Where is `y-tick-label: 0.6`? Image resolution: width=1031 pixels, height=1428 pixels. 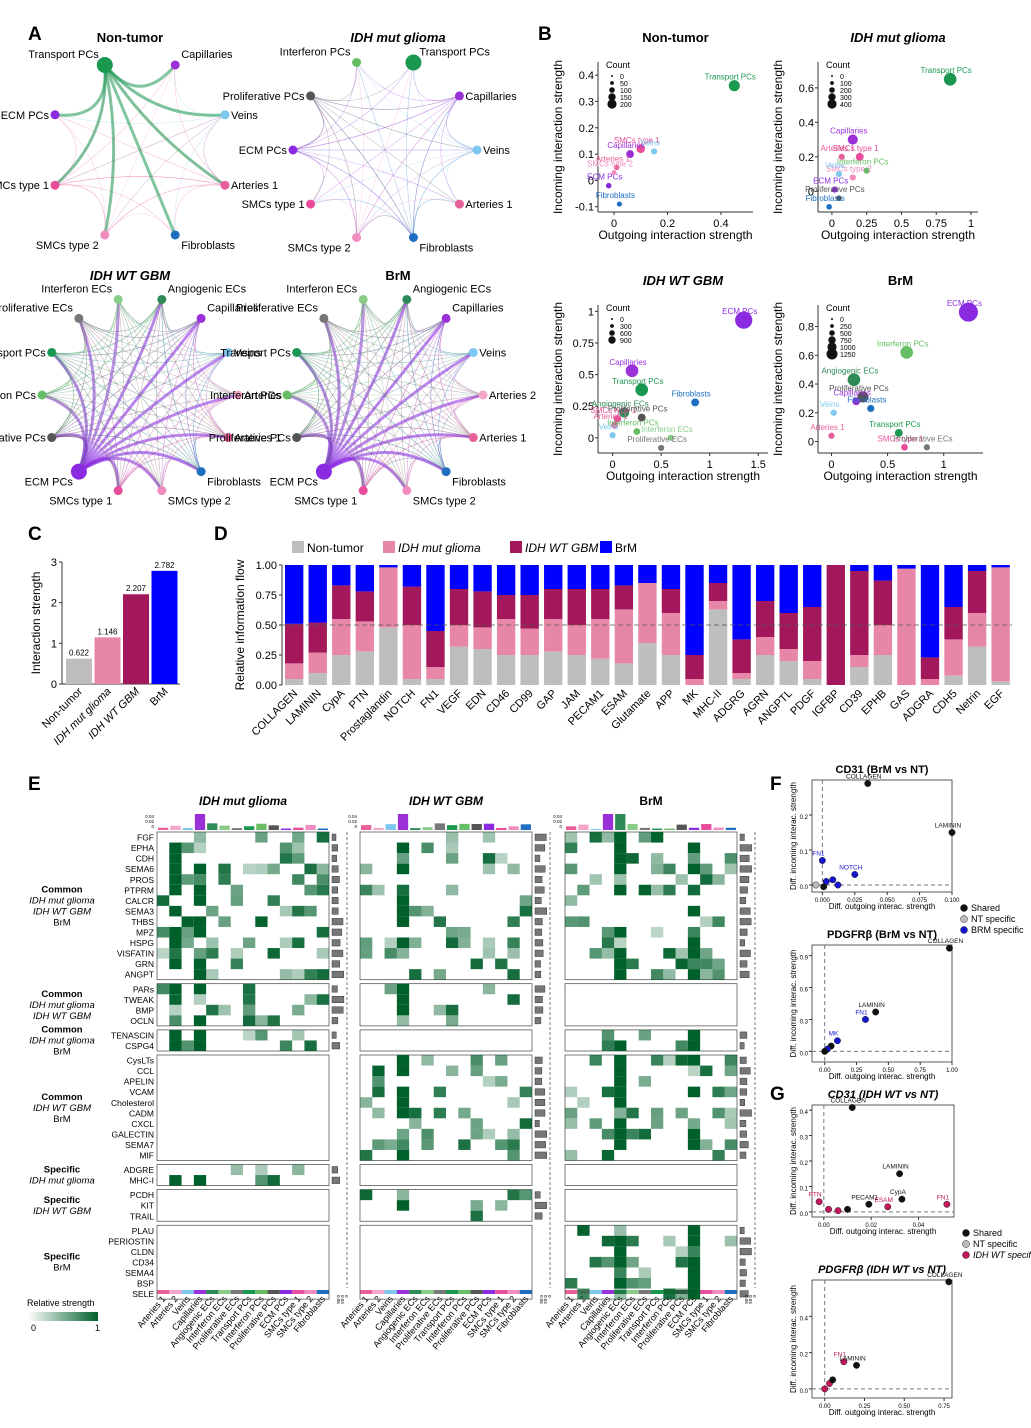
y-tick-label: 0.6 is located at coordinates (806, 89).